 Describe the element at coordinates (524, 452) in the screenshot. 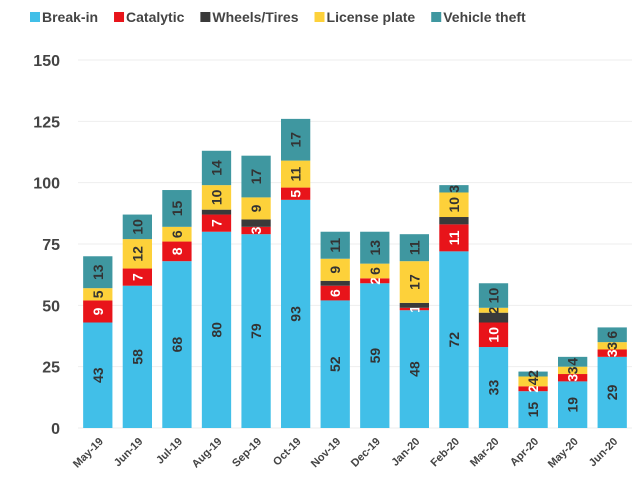

I see `x-tick-label: Apr-20` at that location.